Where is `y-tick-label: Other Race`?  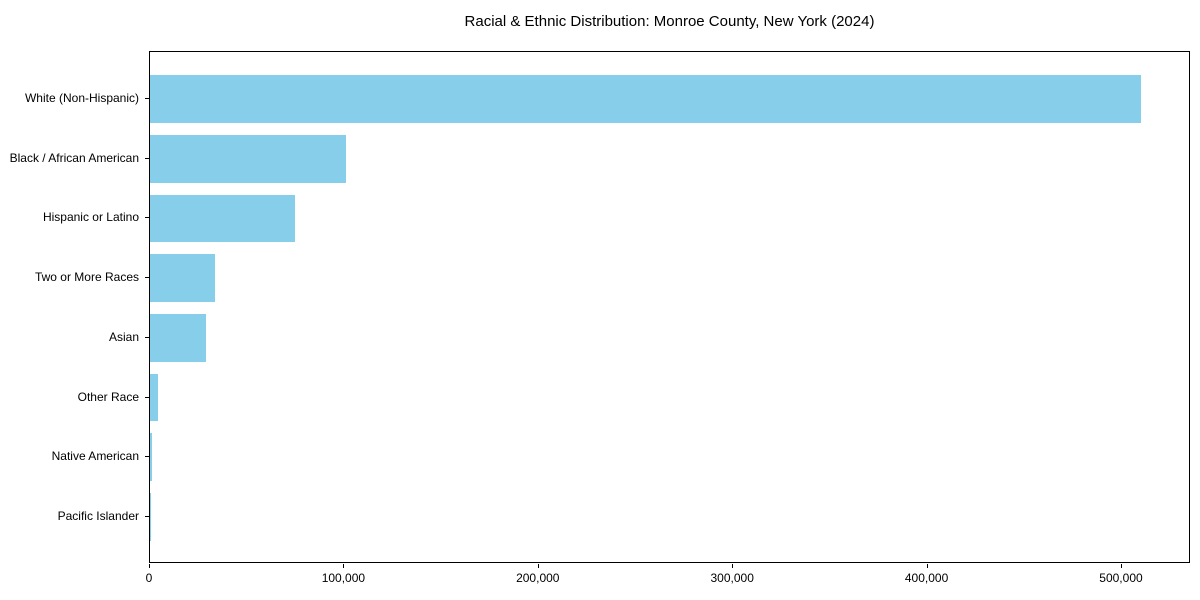 y-tick-label: Other Race is located at coordinates (108, 397).